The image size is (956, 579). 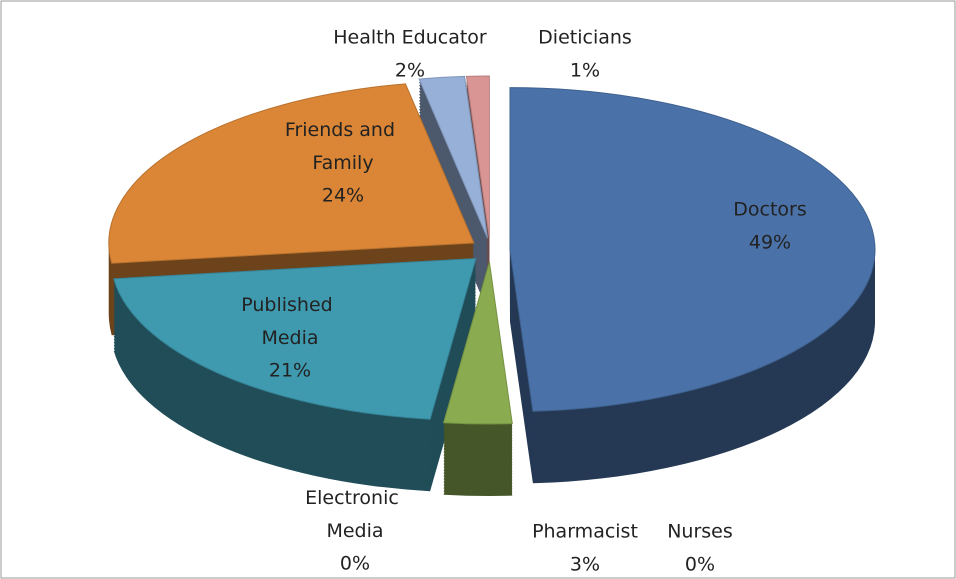 What do you see at coordinates (770, 243) in the screenshot?
I see `slice-value-label: 49%` at bounding box center [770, 243].